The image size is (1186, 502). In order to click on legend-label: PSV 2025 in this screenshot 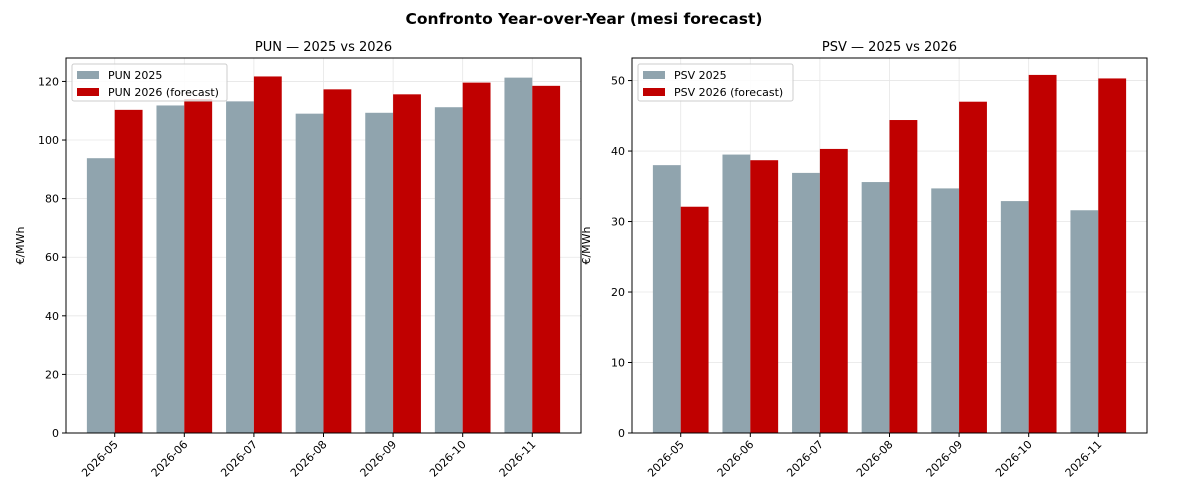, I will do `click(700, 75)`.